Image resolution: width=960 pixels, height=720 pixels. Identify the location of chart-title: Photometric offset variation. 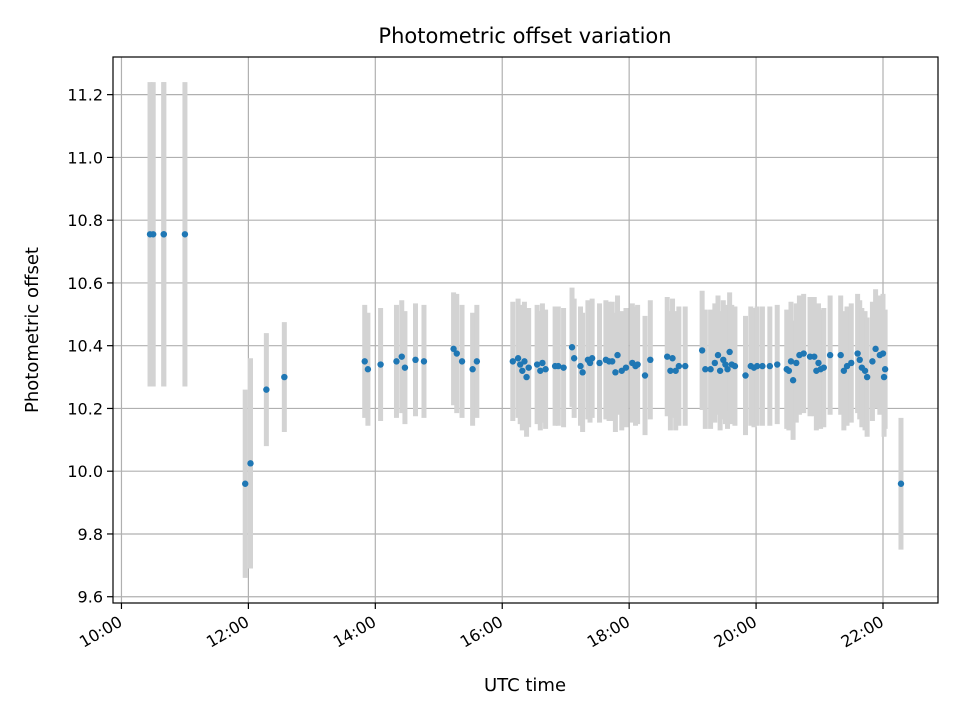
(524, 36).